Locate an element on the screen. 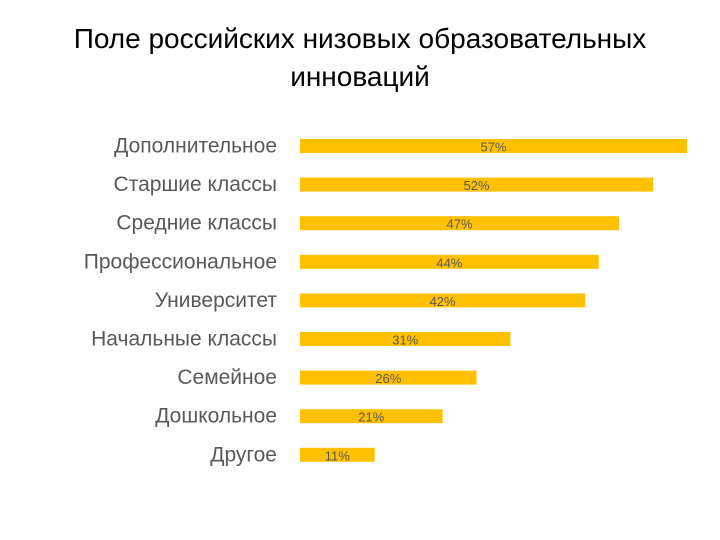 The width and height of the screenshot is (720, 540). value-label-6: 26% is located at coordinates (388, 378).